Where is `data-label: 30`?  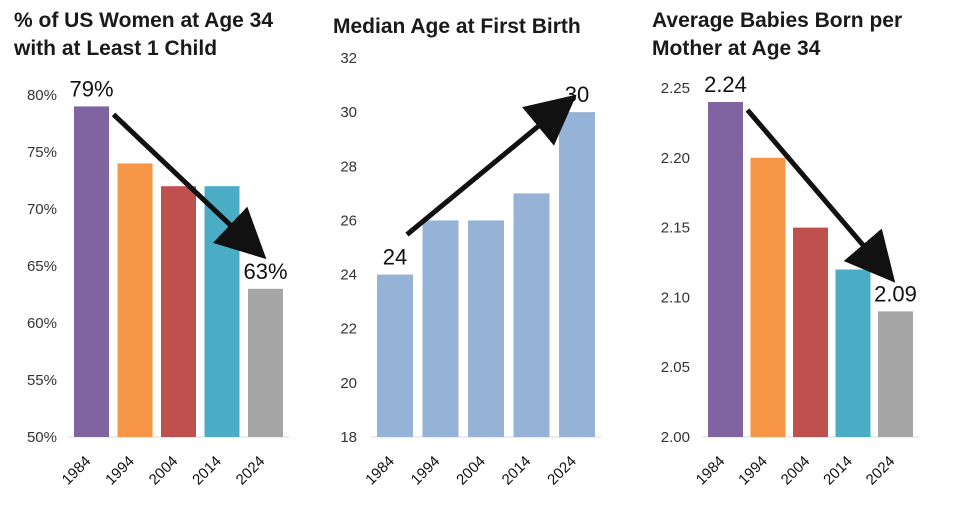 data-label: 30 is located at coordinates (577, 94).